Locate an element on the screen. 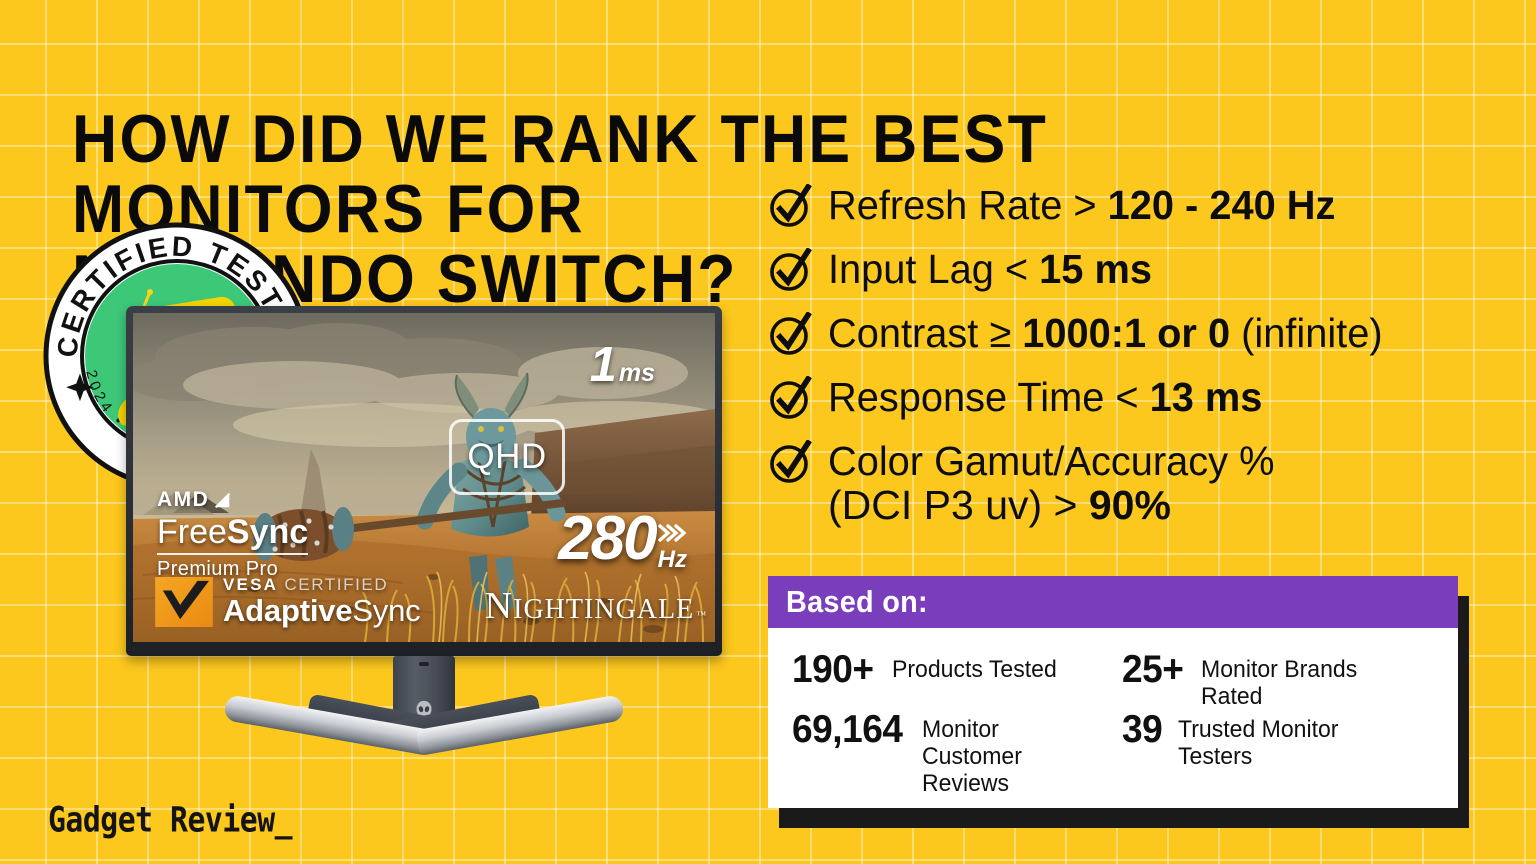 This screenshot has height=864, width=1536. checklist-item-subtext: (DCI P3 uv) > 90% is located at coordinates (1178, 505).